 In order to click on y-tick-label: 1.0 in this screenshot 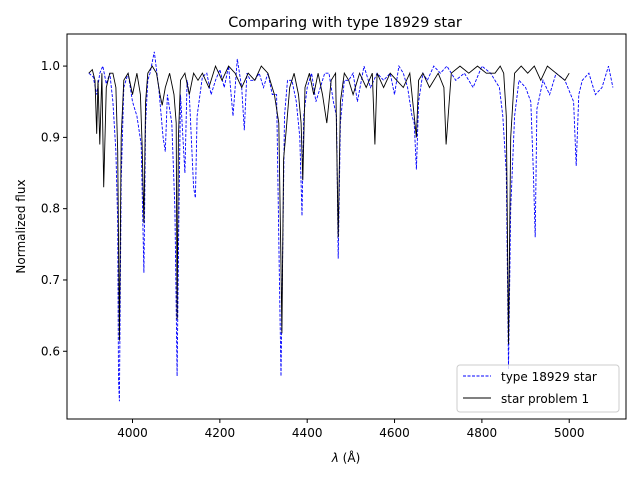, I will do `click(50, 66)`.